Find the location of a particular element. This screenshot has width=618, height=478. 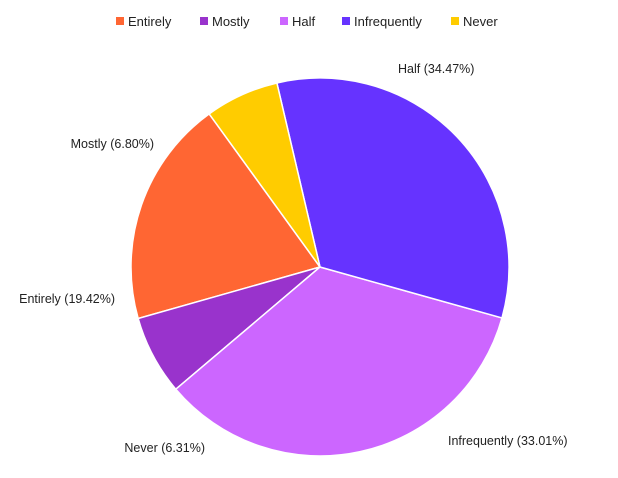

legend-item-entirely: Entirely is located at coordinates (144, 21).